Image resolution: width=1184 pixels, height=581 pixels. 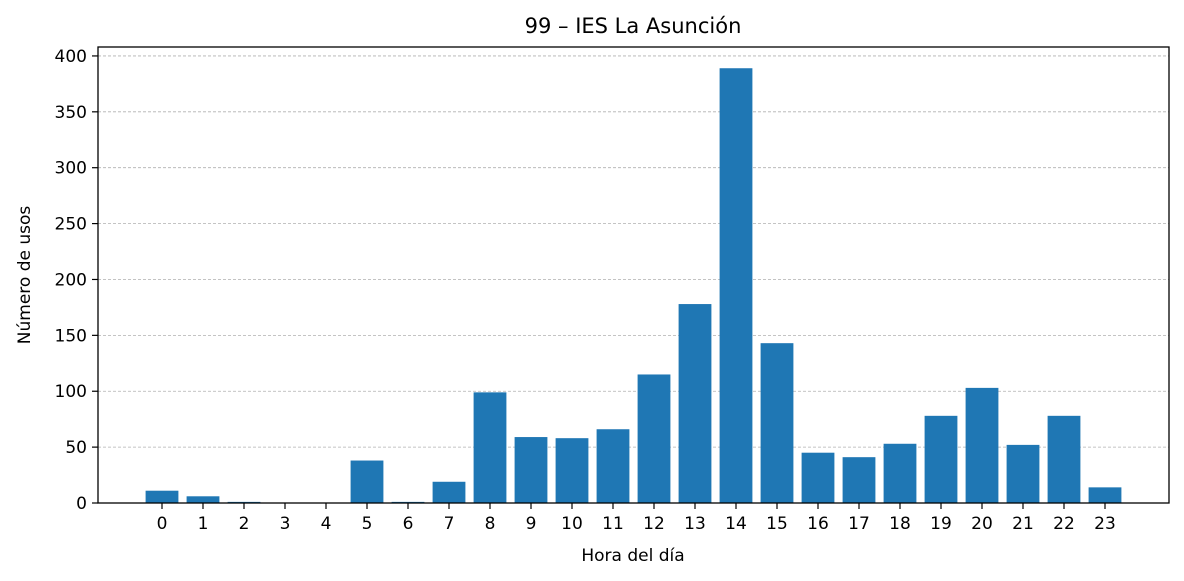 What do you see at coordinates (632, 556) in the screenshot?
I see `x-axis-label: Hora del día` at bounding box center [632, 556].